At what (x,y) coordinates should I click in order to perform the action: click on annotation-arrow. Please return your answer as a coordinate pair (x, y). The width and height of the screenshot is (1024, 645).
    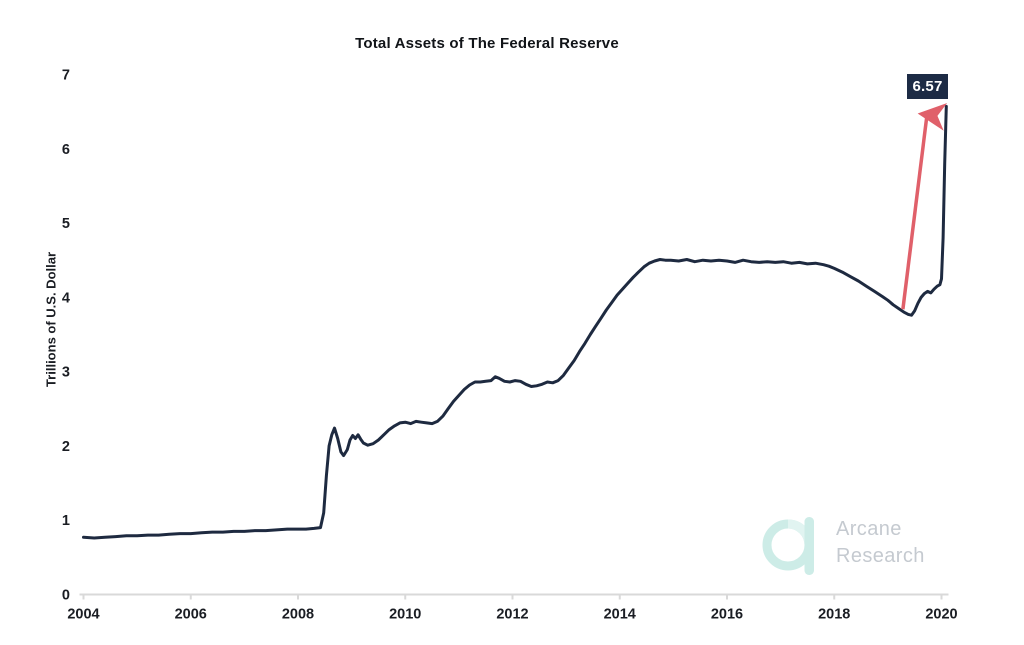
    Looking at the image, I should click on (924, 206).